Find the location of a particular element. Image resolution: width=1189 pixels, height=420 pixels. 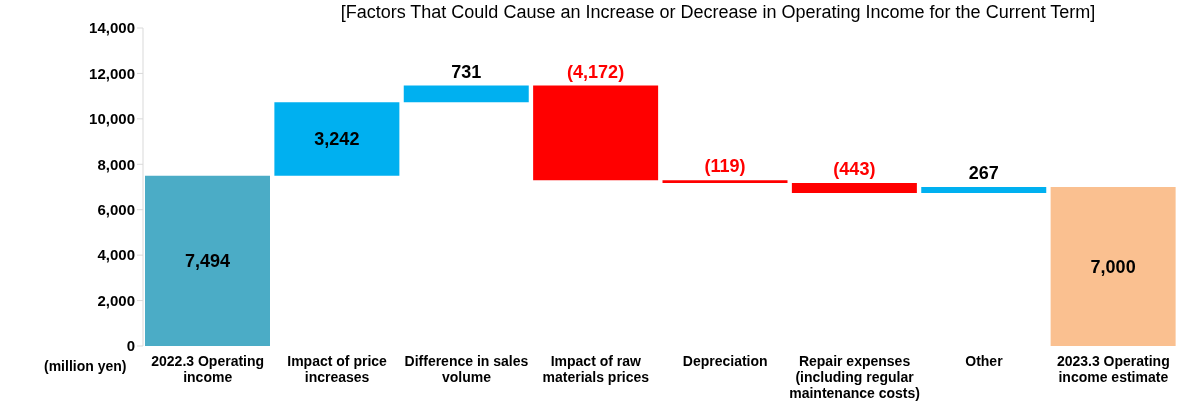

y-tick-label: 8,000 is located at coordinates (116, 164).